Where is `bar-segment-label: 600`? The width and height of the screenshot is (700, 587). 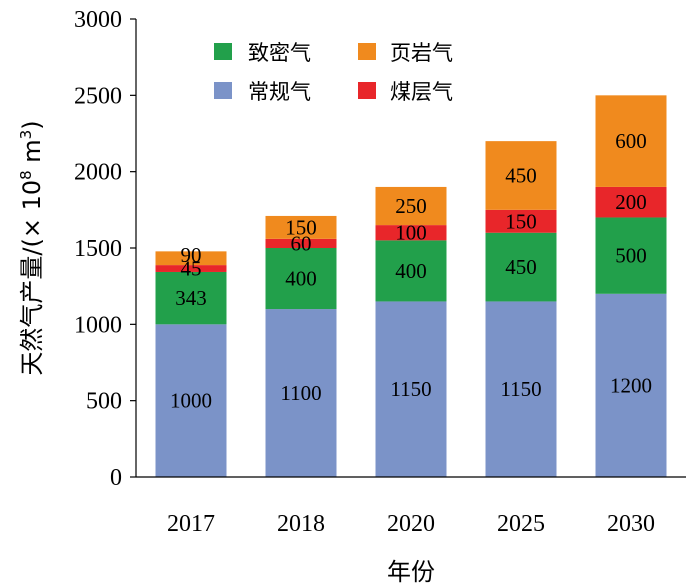 bar-segment-label: 600 is located at coordinates (631, 141).